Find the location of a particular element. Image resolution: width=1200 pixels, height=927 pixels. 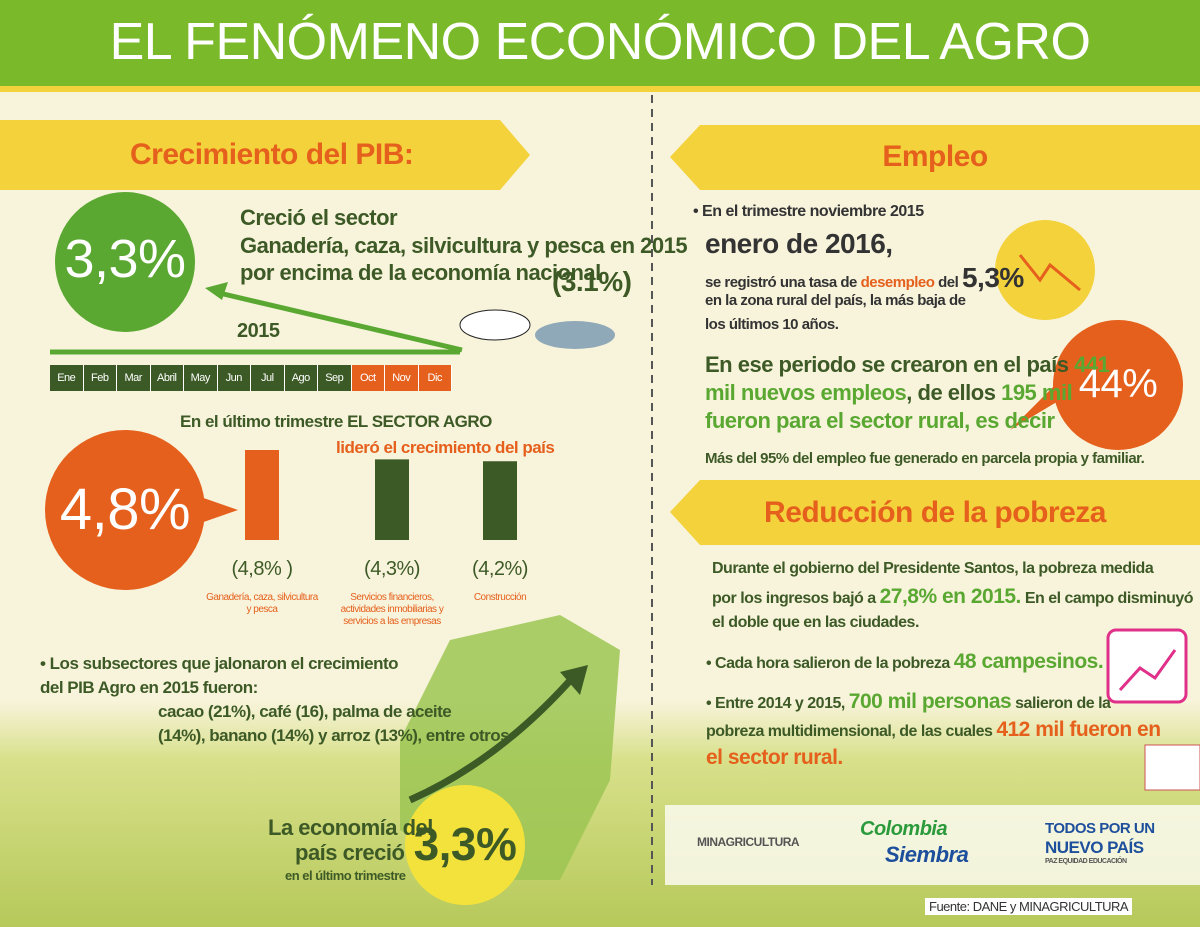

logo-strip is located at coordinates (932, 845).